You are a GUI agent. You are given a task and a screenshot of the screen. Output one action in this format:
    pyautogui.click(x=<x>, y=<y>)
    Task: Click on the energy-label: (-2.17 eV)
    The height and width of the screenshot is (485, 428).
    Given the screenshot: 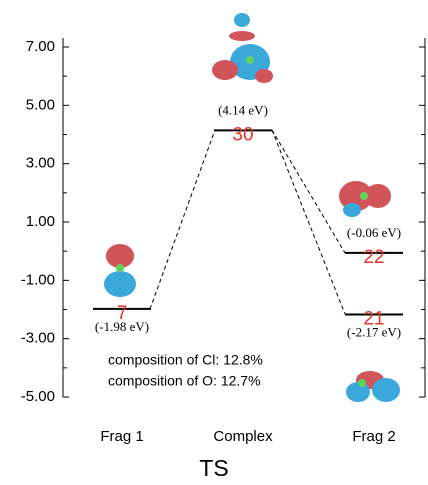 What is the action you would take?
    pyautogui.click(x=374, y=331)
    